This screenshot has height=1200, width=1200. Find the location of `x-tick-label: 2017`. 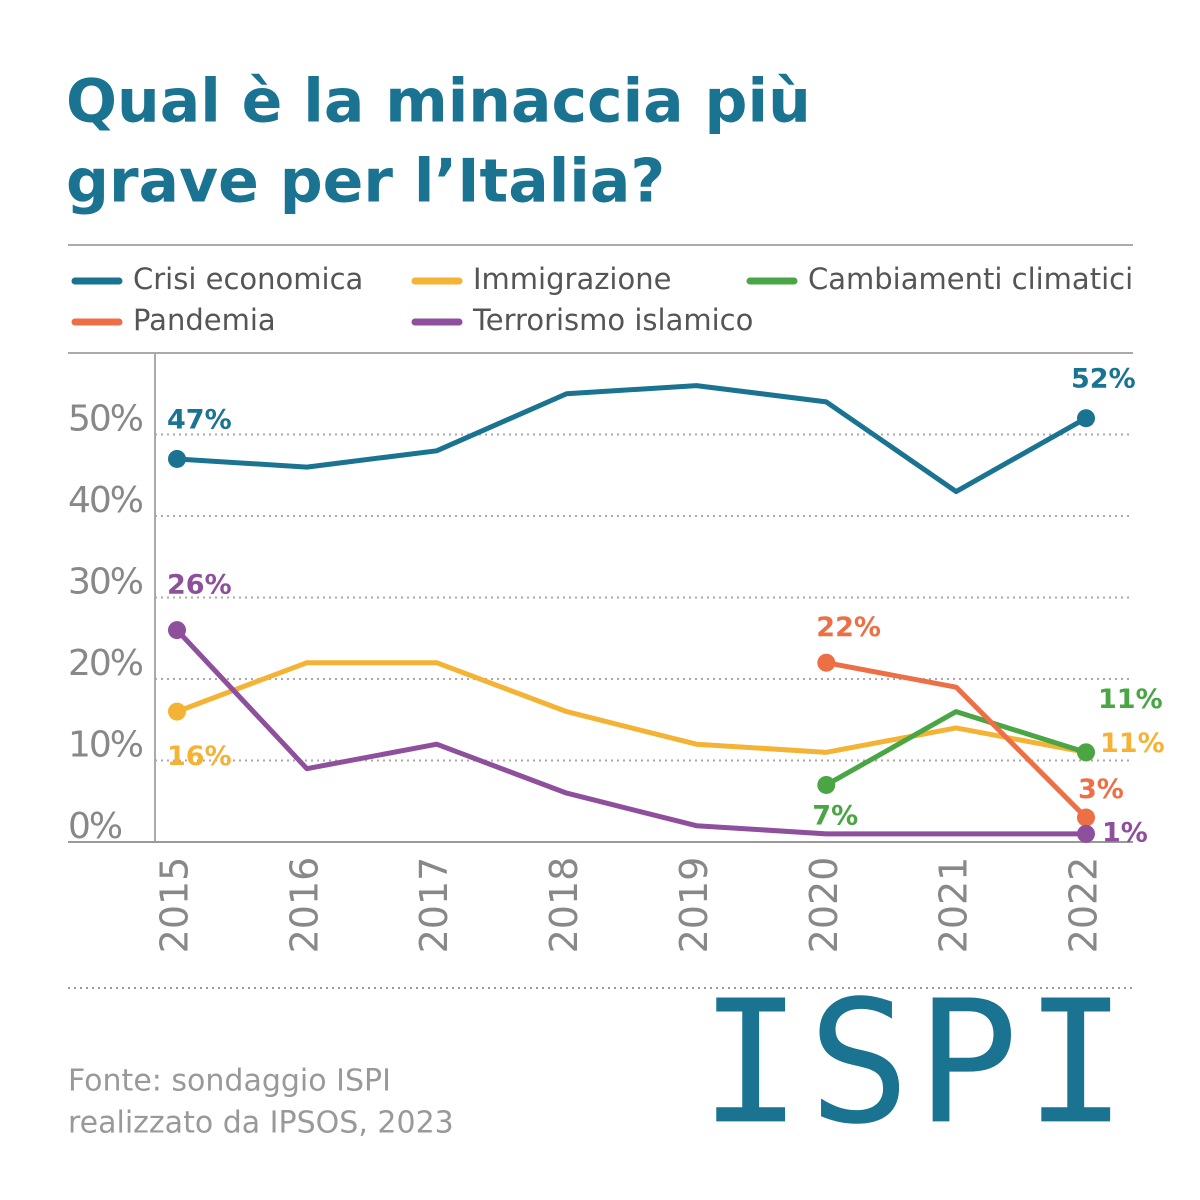

x-tick-label: 2017 is located at coordinates (434, 905).